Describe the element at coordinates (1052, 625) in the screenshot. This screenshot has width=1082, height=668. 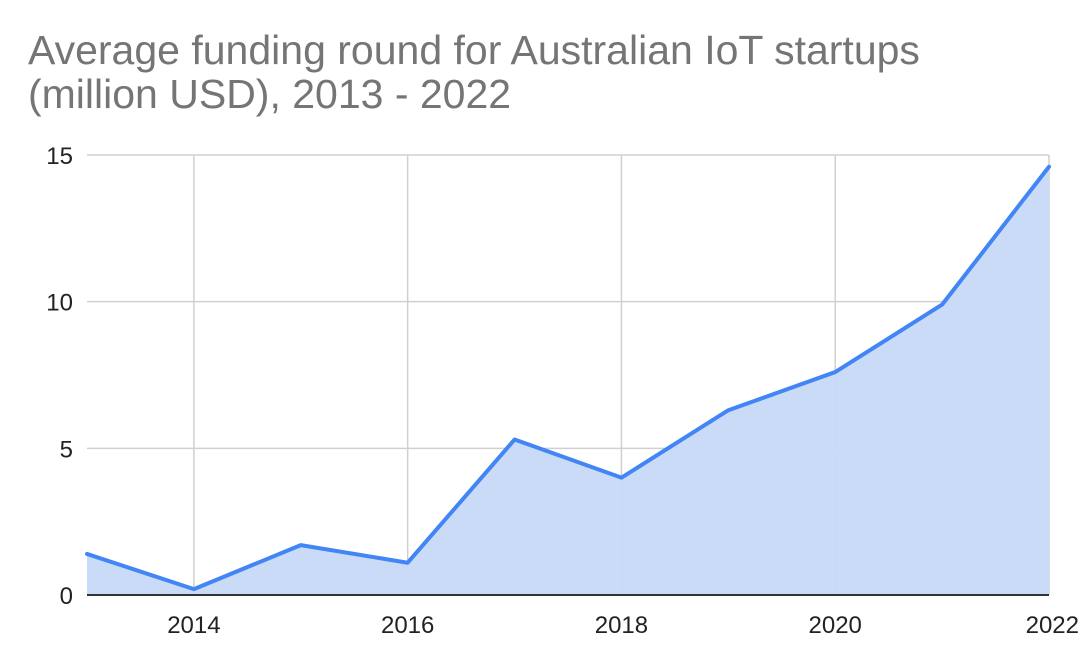
I see `x-tick-label-2022: 2022` at that location.